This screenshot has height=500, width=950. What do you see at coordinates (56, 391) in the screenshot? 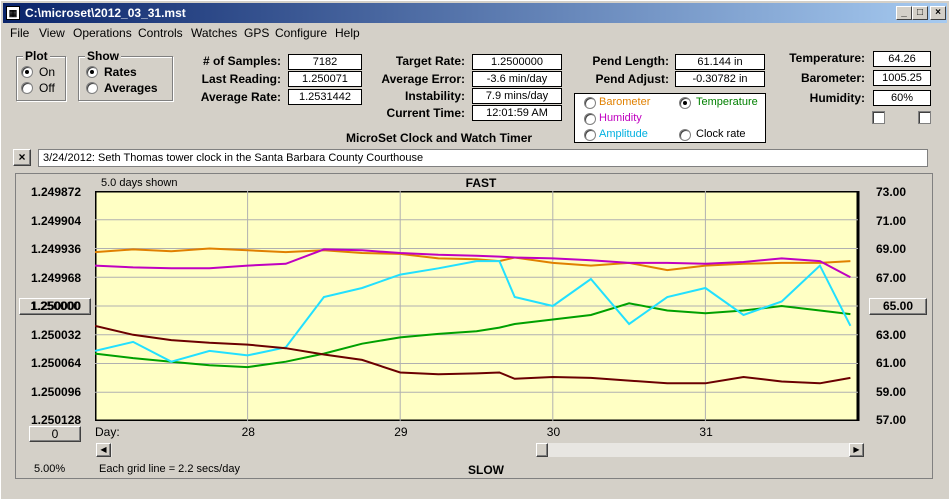
I see `left-tick-label: 1.250096` at bounding box center [56, 391].